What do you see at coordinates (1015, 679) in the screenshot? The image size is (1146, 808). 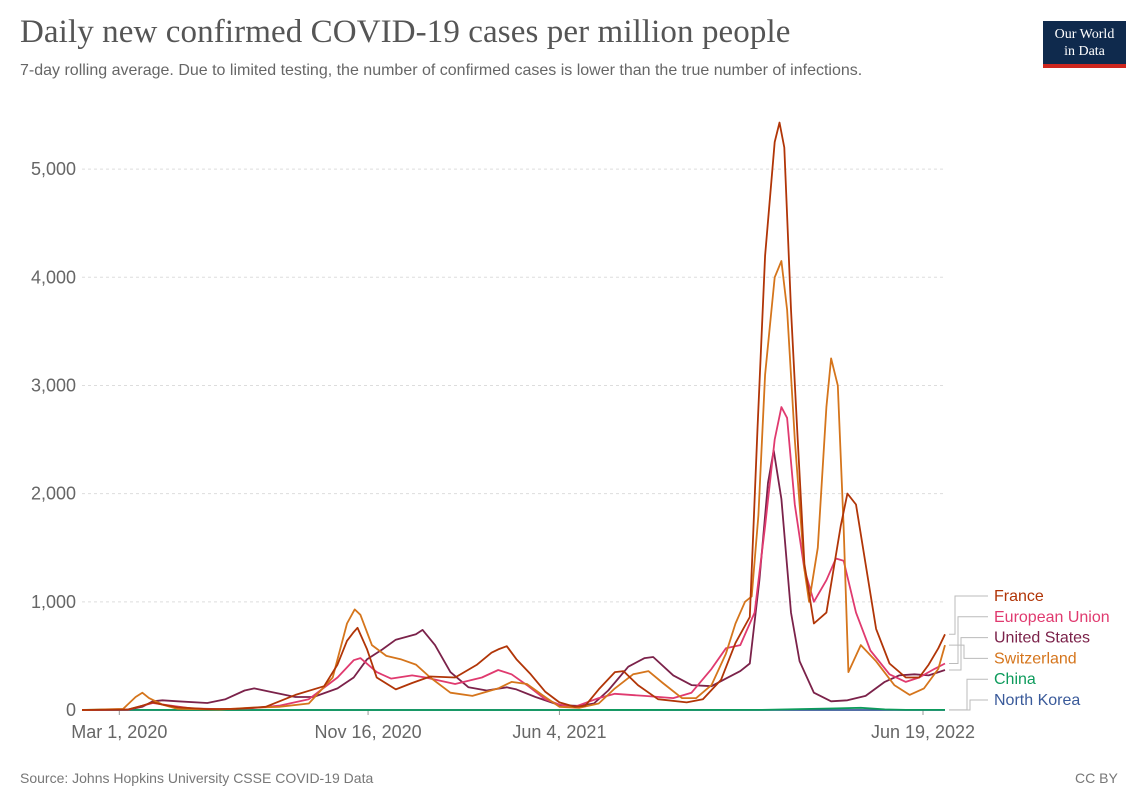 I see `legend-label-china: China` at bounding box center [1015, 679].